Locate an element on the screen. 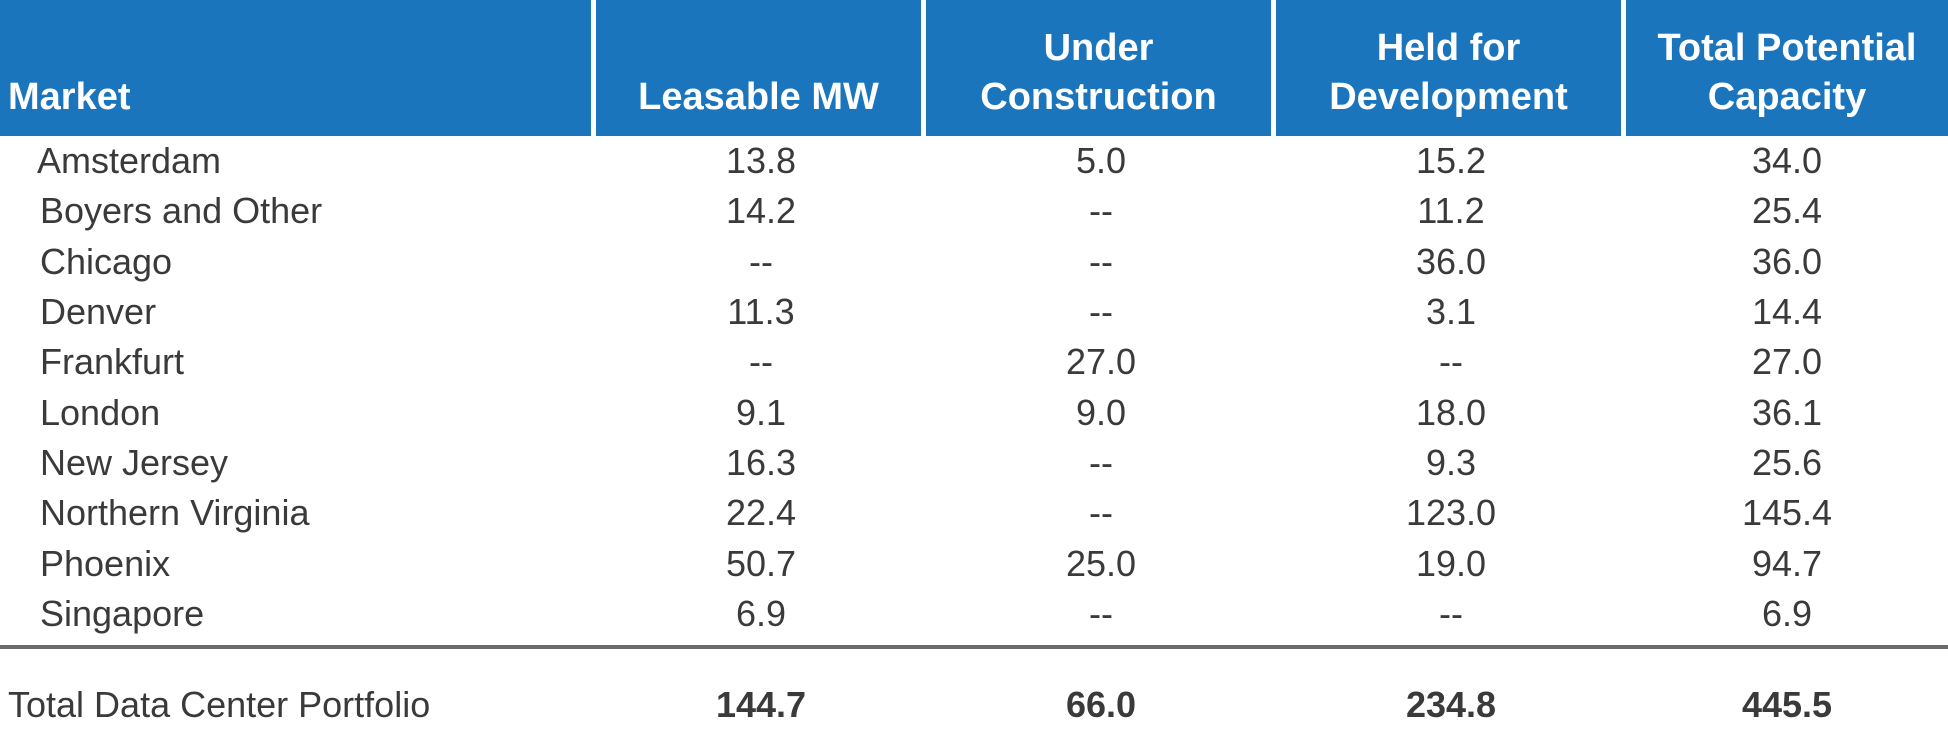 The width and height of the screenshot is (1948, 741). cell-total-potential-capacity: 36.1 is located at coordinates (1787, 412).